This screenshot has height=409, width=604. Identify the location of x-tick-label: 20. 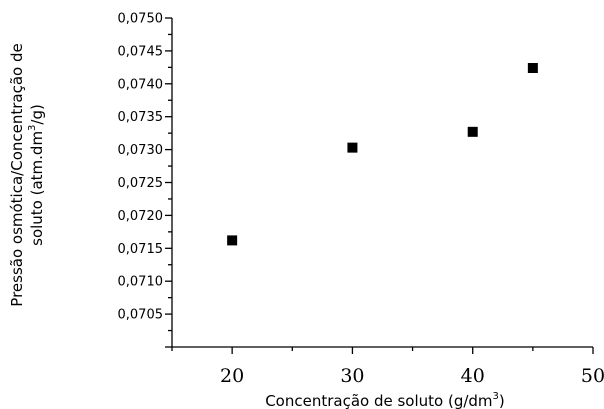
(232, 376).